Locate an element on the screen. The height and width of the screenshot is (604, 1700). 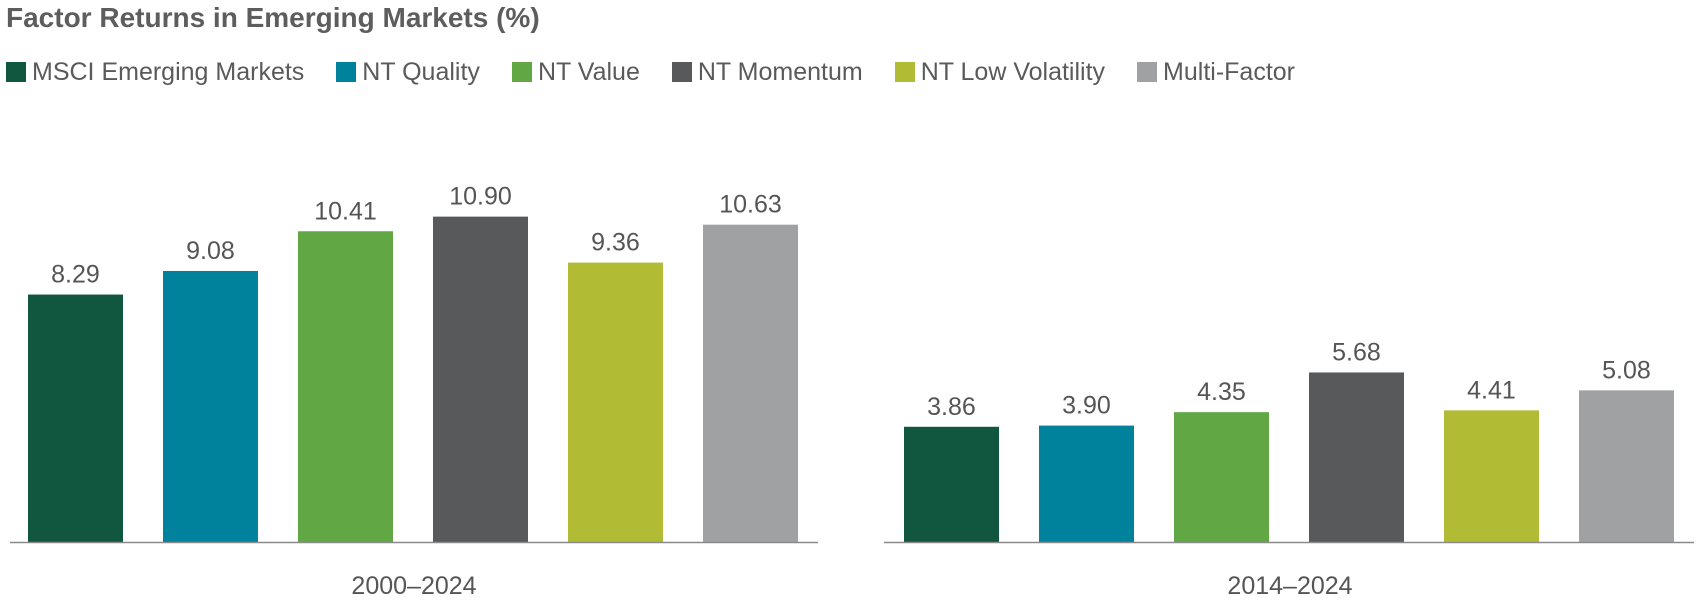
bar-value-label: 10.90 is located at coordinates (480, 197).